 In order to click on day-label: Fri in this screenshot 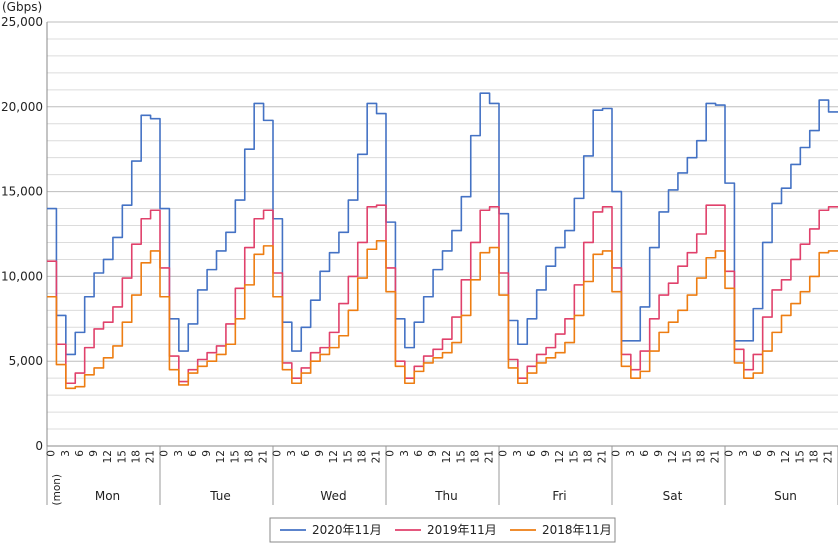, I will do `click(559, 496)`.